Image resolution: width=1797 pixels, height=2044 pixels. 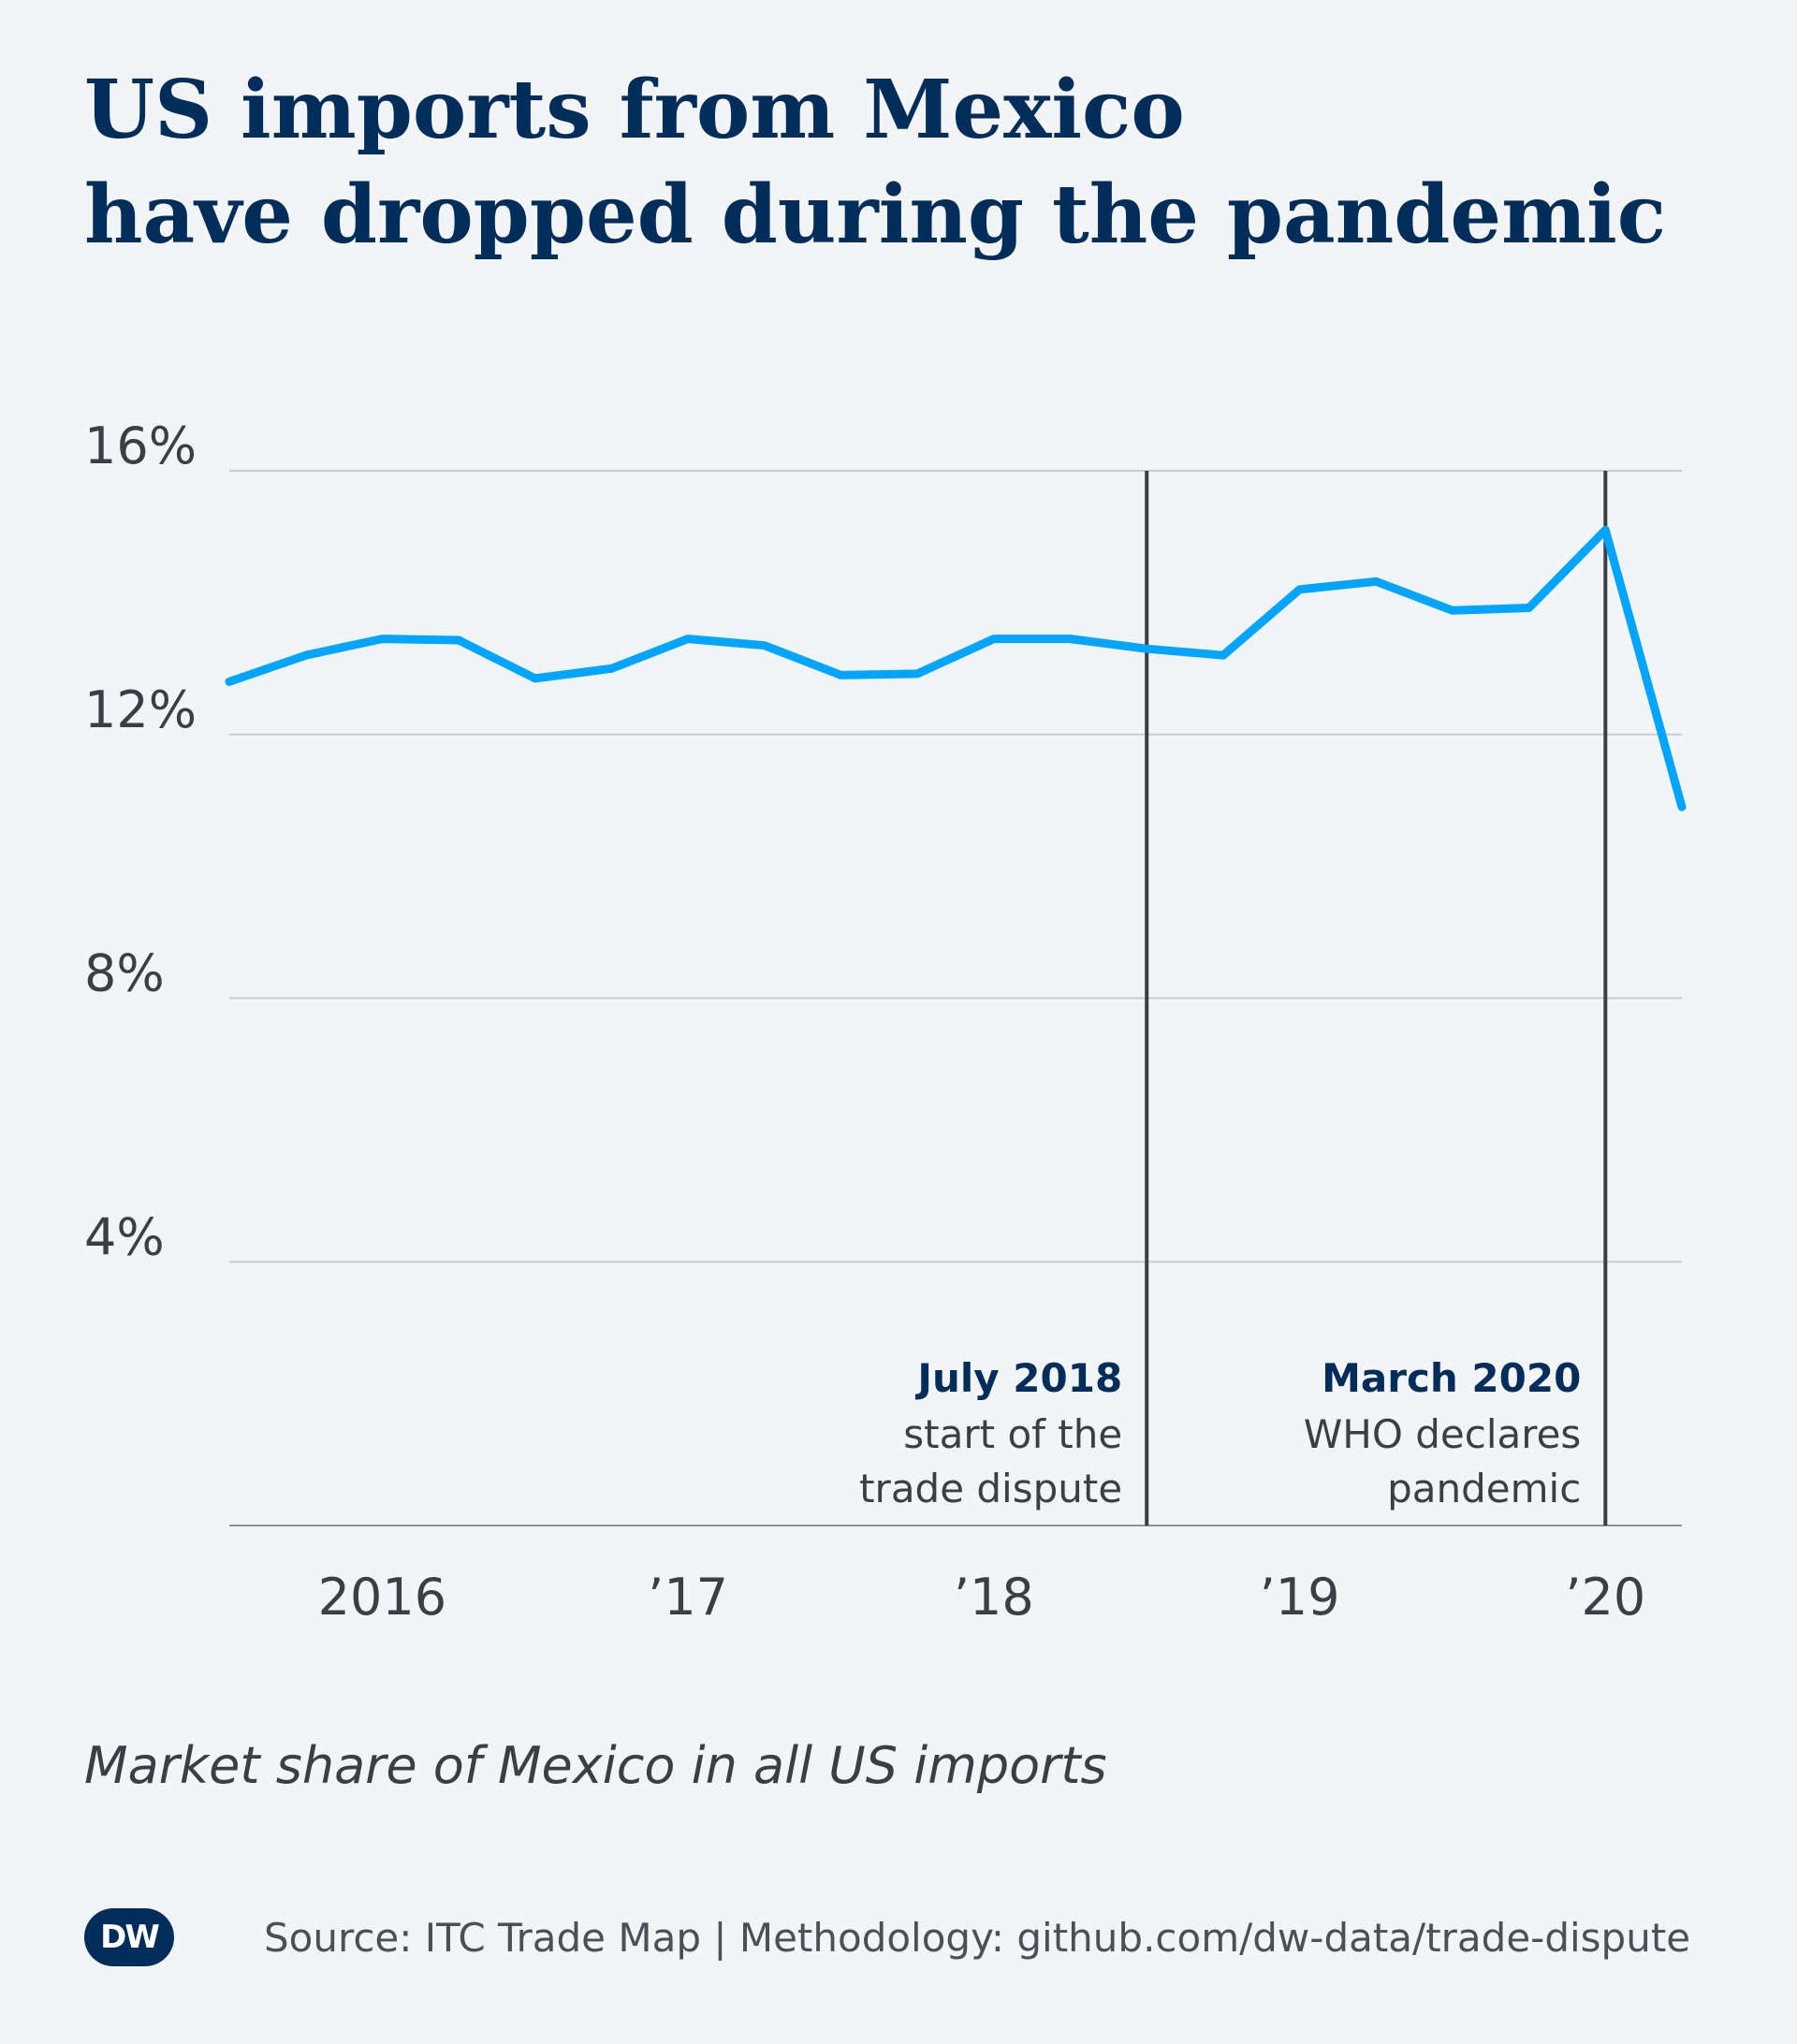 What do you see at coordinates (140, 446) in the screenshot?
I see `y-tick-label-3: 16%` at bounding box center [140, 446].